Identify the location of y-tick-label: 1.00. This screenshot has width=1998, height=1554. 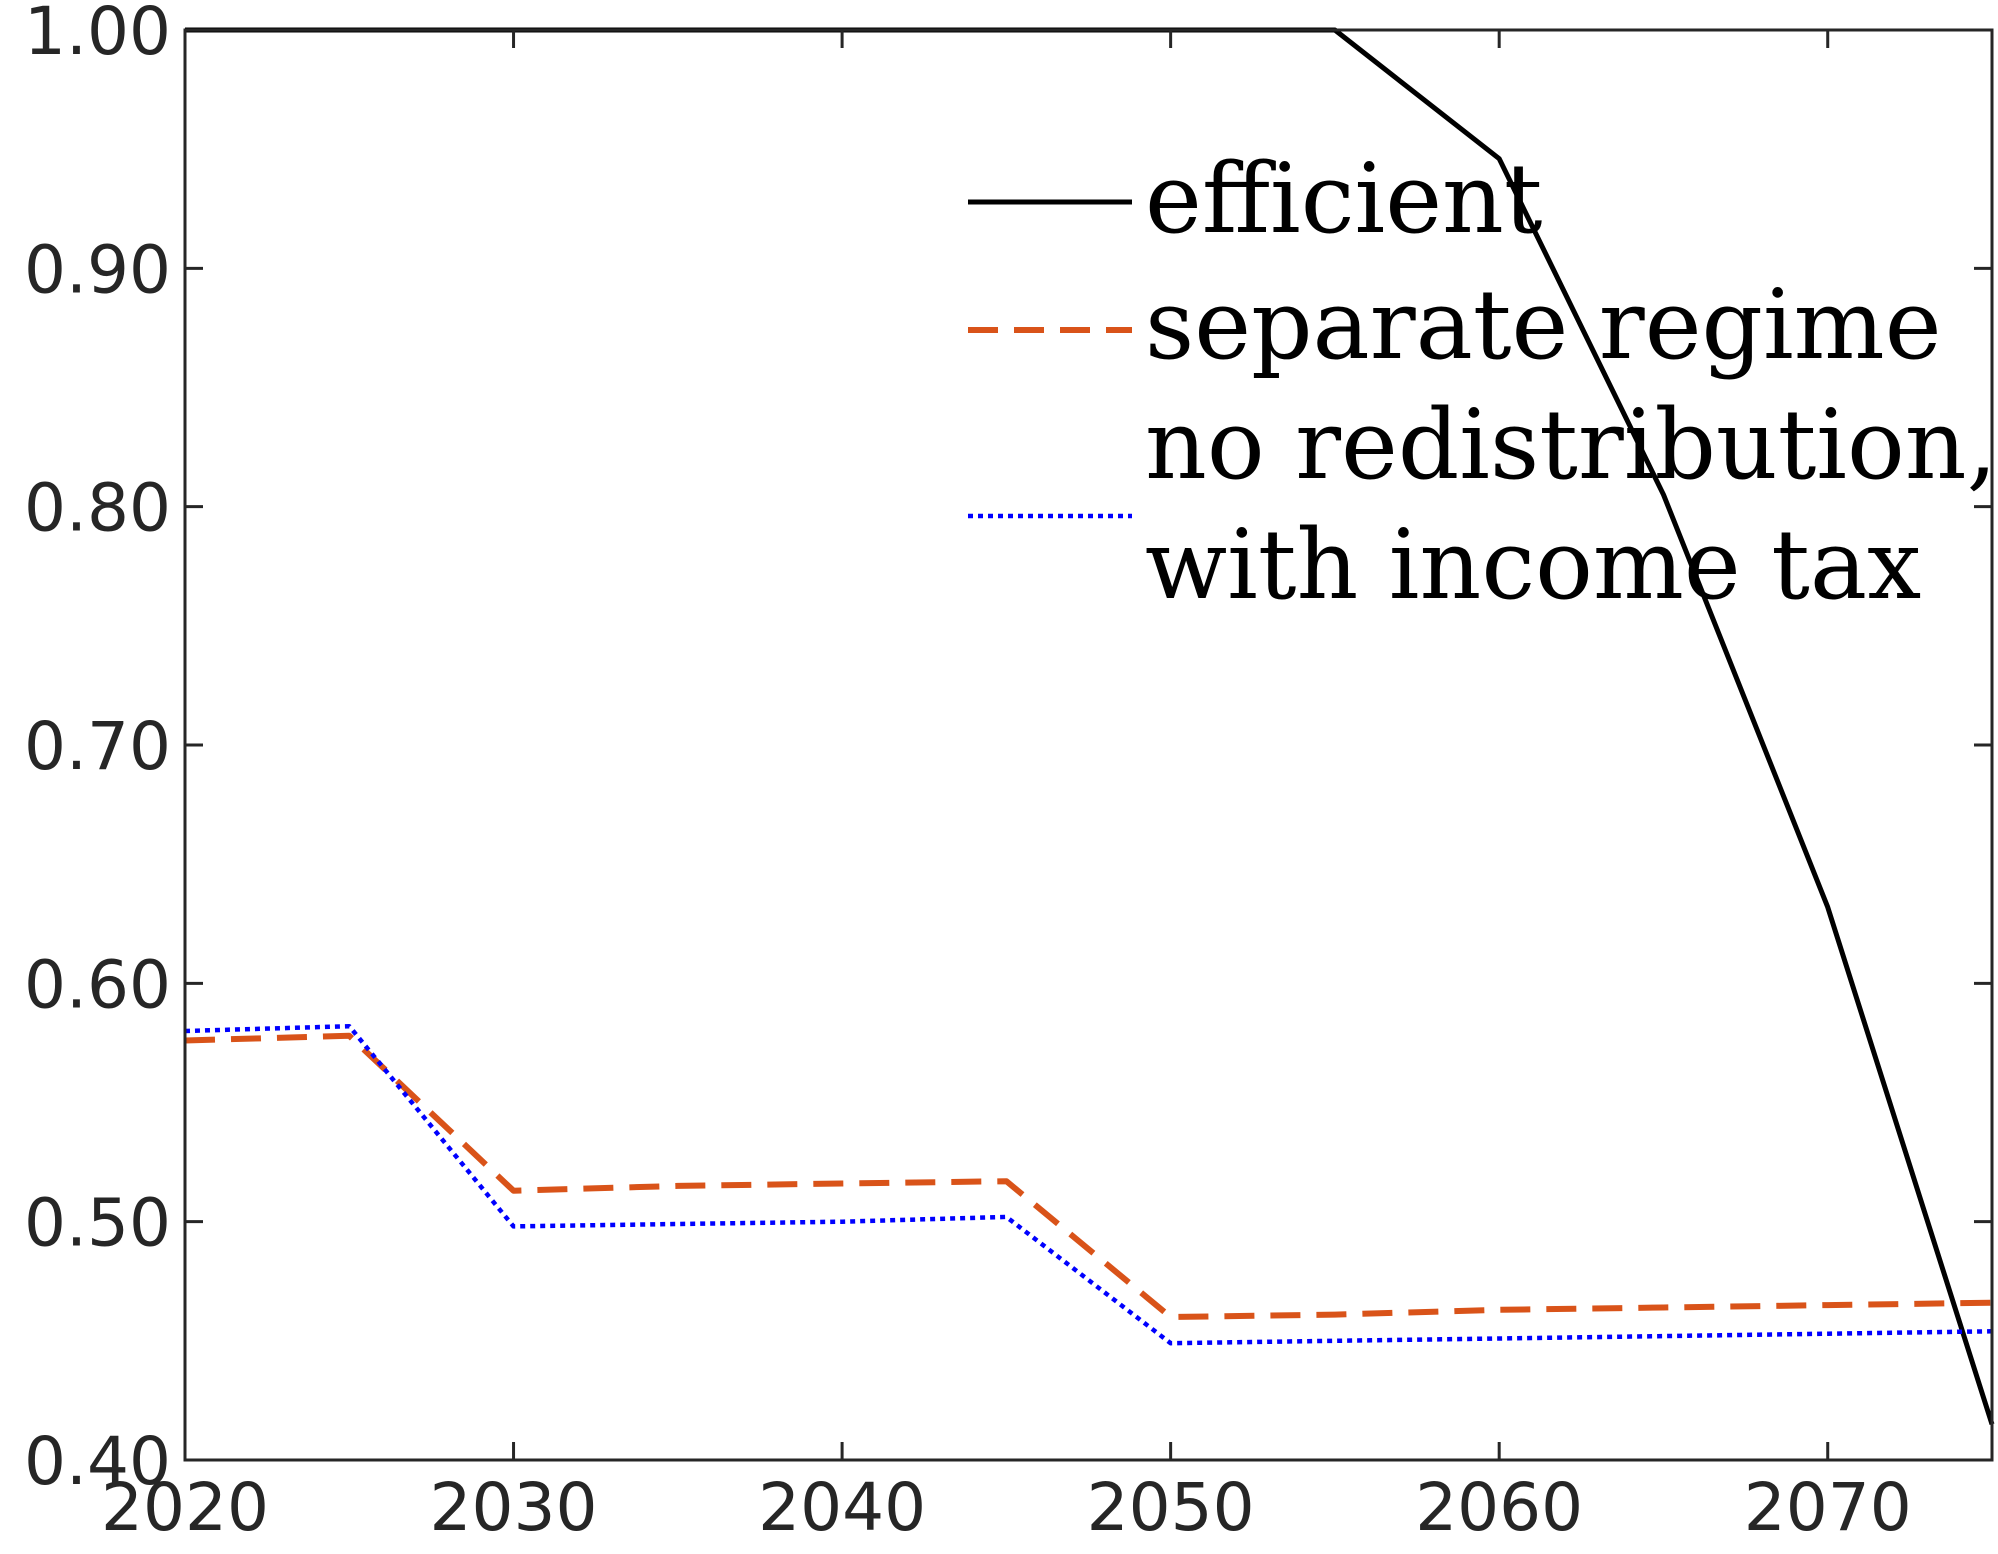
(97, 35).